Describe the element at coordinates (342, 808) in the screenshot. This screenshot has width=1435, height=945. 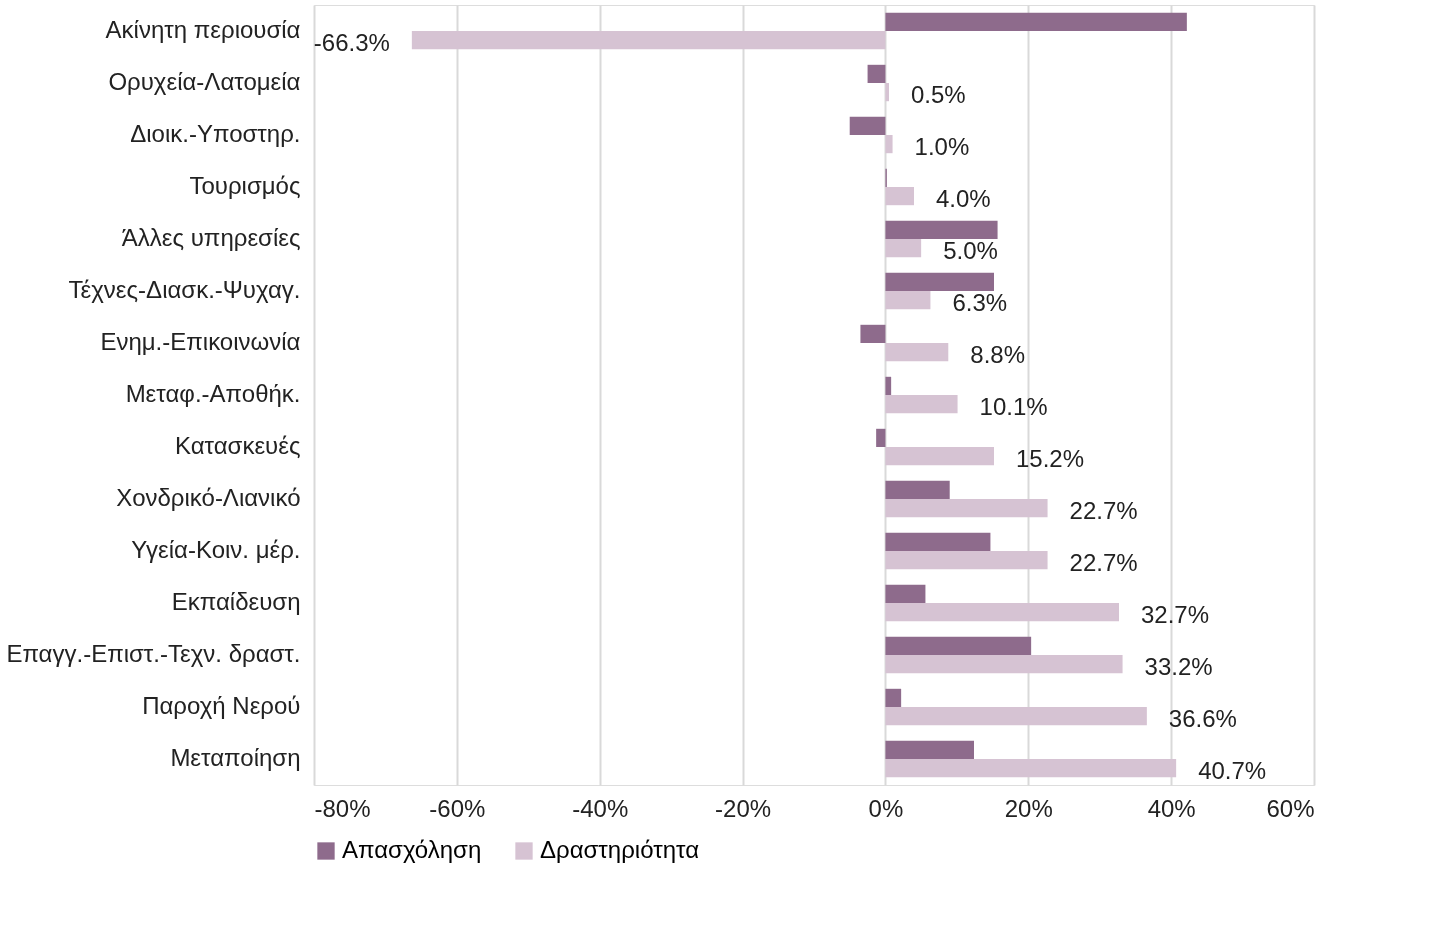
I see `x-tick-label: -80%` at that location.